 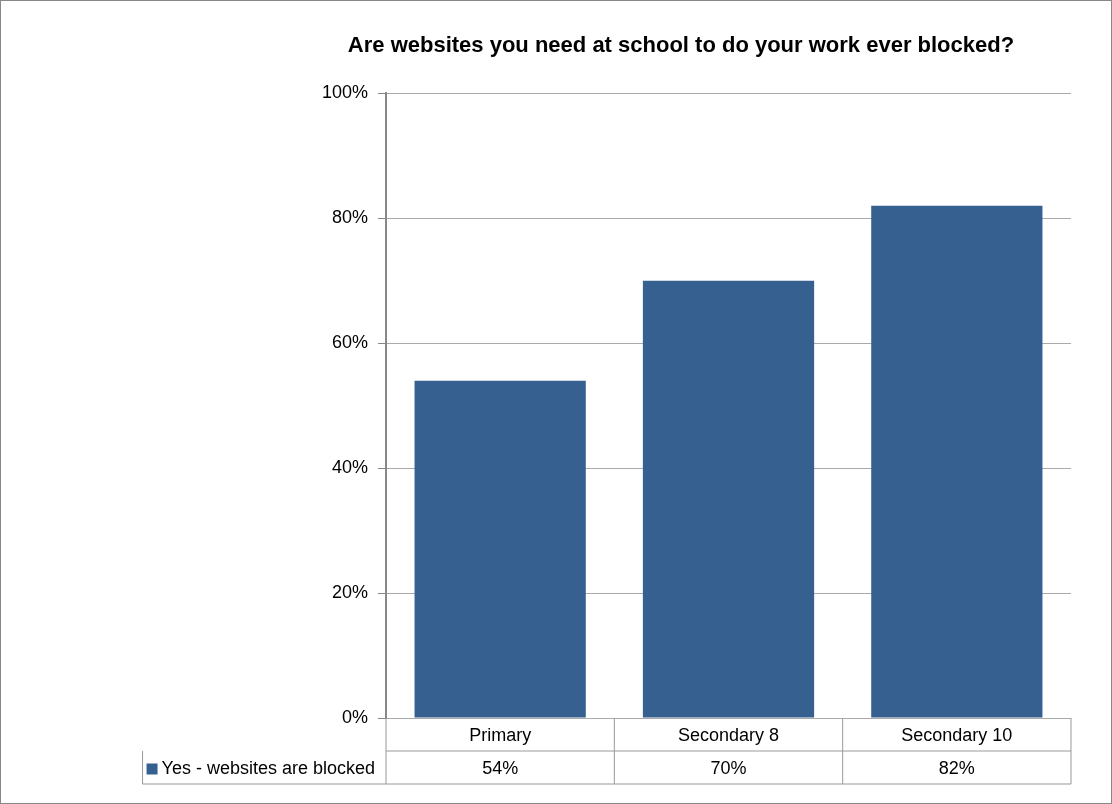 What do you see at coordinates (728, 735) in the screenshot?
I see `x-tick-label: Secondary 8` at bounding box center [728, 735].